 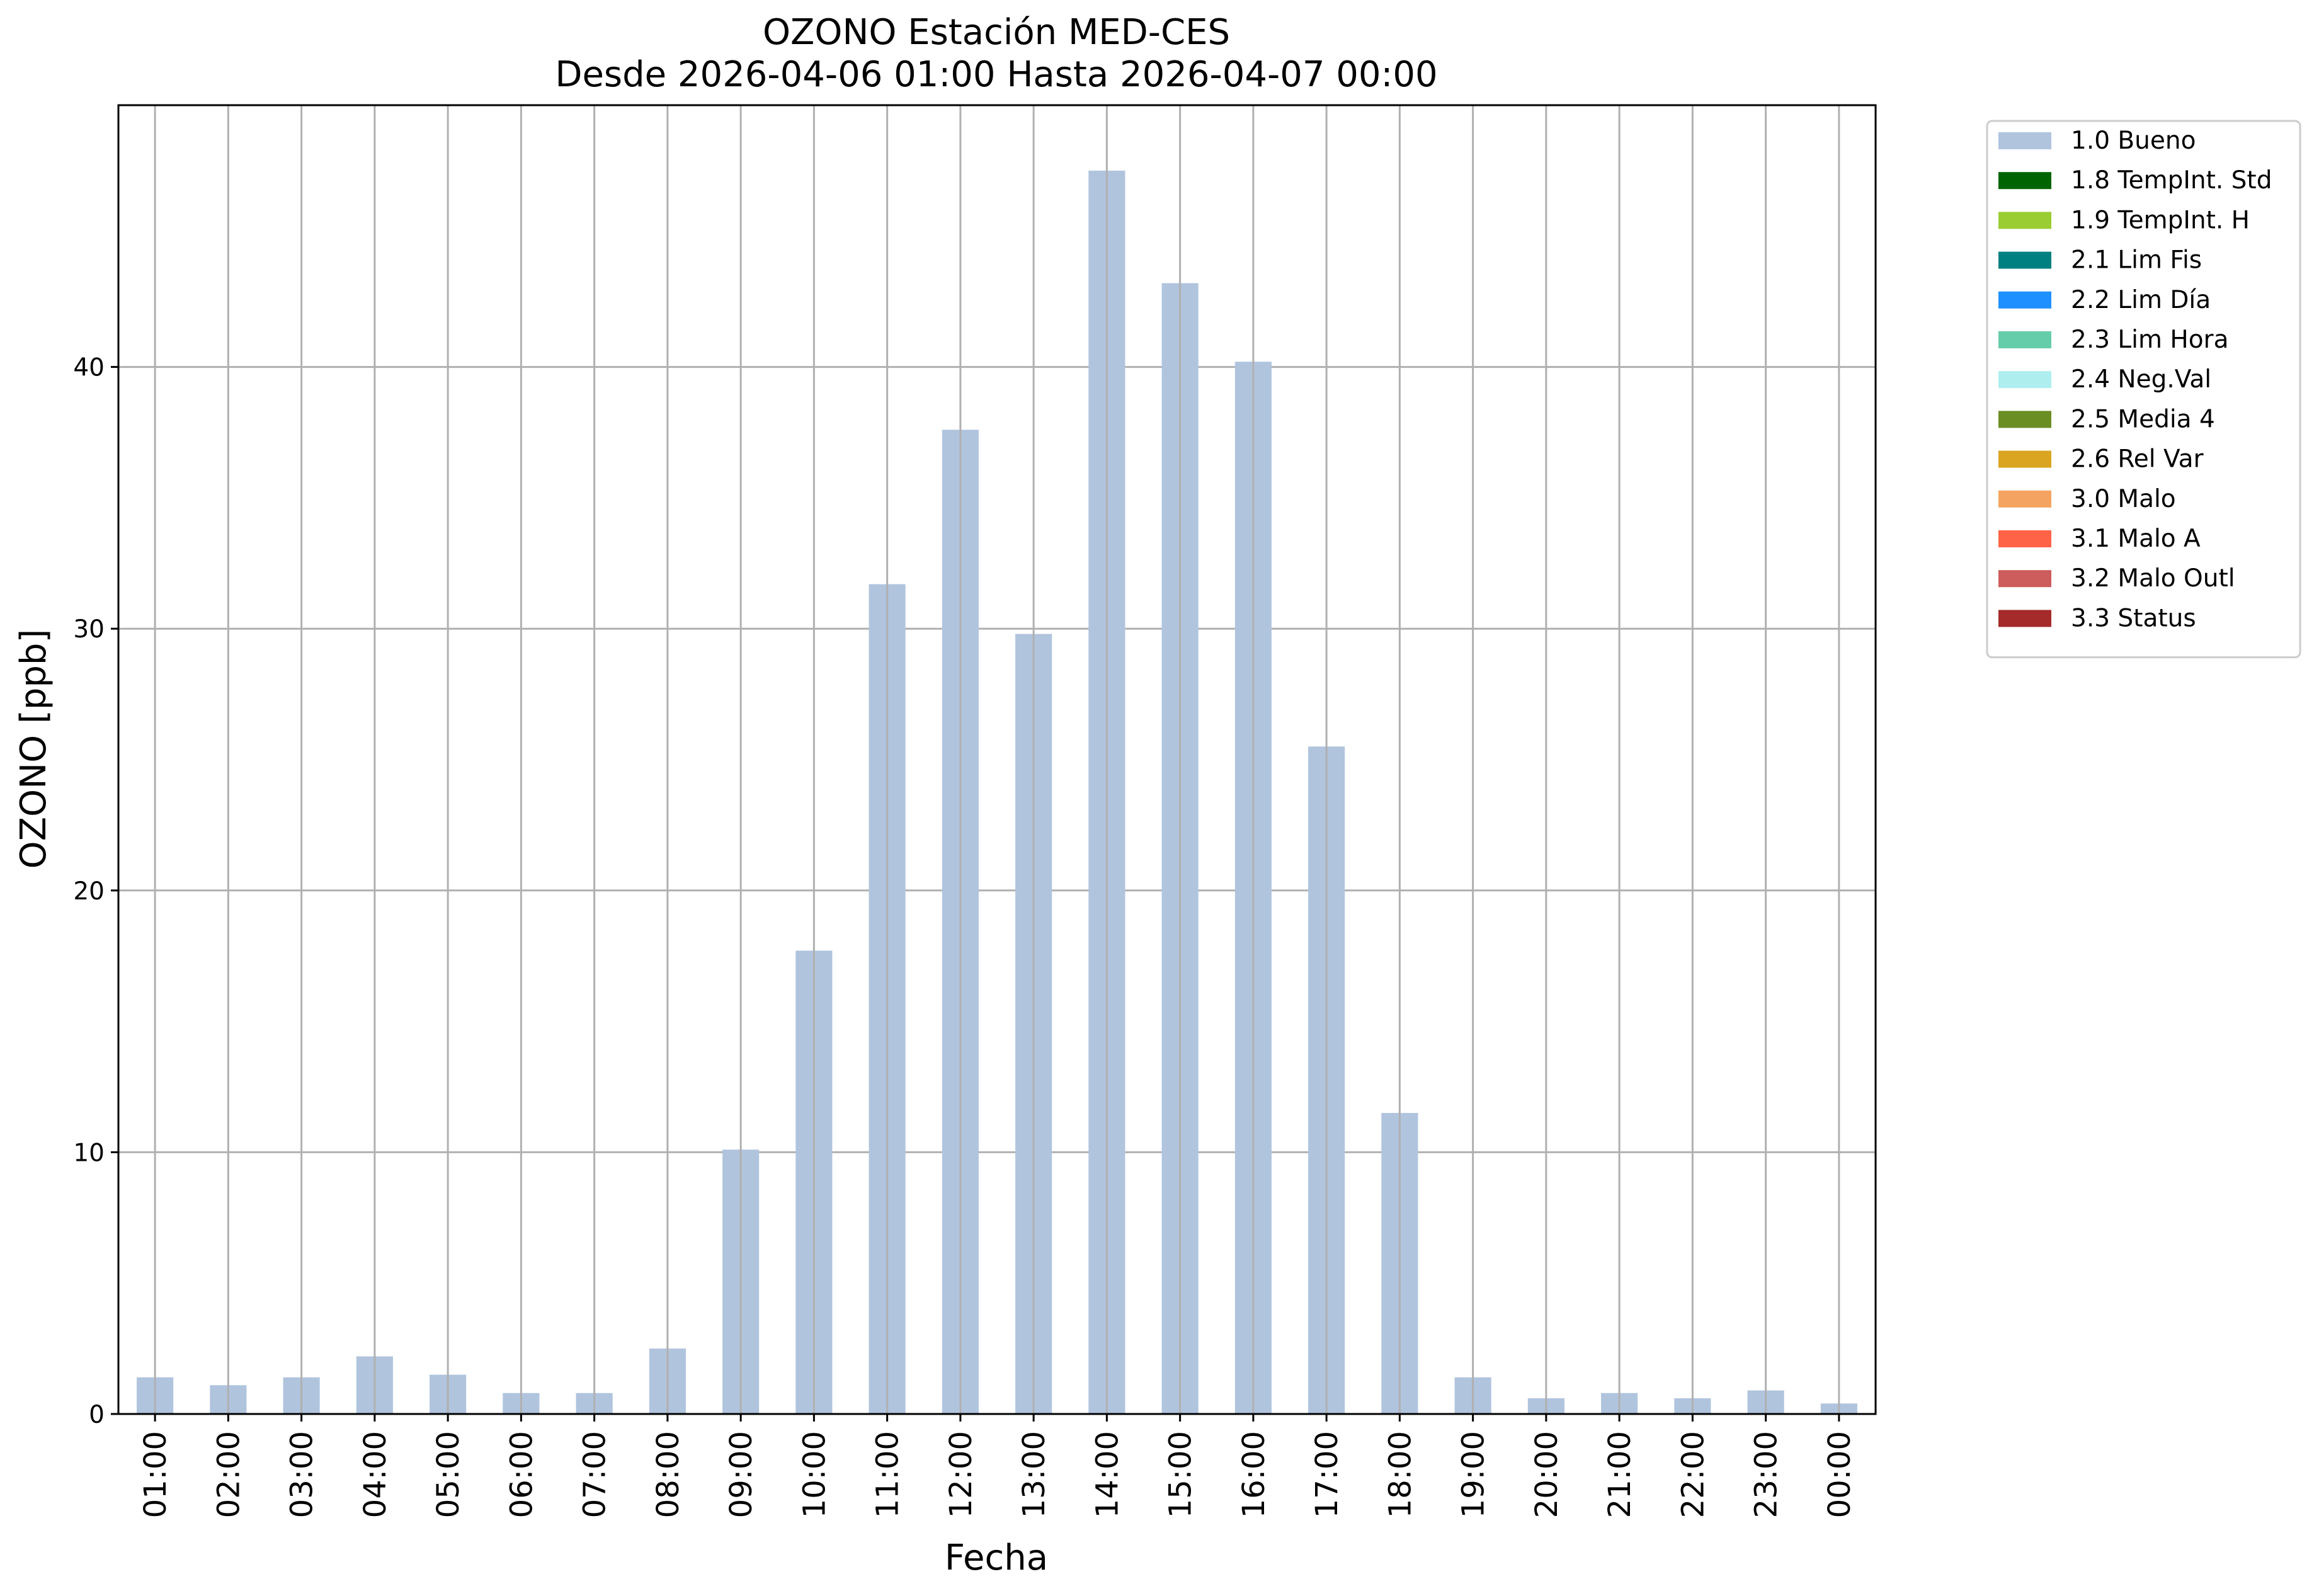 I want to click on x-tick-label: 20:00, so click(x=1546, y=1474).